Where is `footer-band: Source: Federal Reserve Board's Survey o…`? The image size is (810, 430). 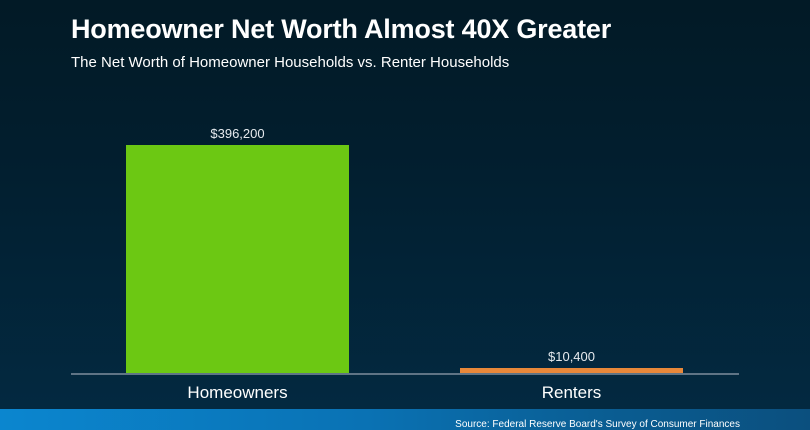 footer-band: Source: Federal Reserve Board's Survey o… is located at coordinates (405, 419).